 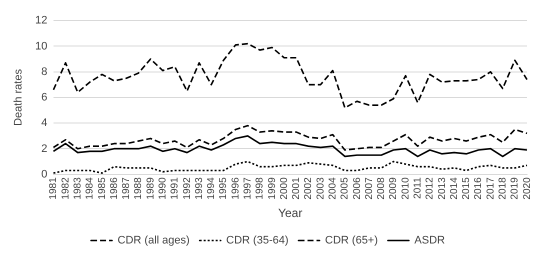 I want to click on x-tick-label: 2017, so click(x=490, y=188).